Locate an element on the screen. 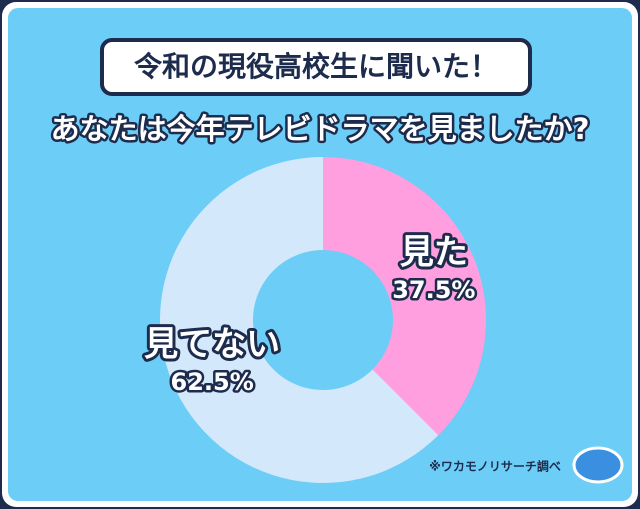 This screenshot has height=509, width=640. donut-slice is located at coordinates (404, 296).